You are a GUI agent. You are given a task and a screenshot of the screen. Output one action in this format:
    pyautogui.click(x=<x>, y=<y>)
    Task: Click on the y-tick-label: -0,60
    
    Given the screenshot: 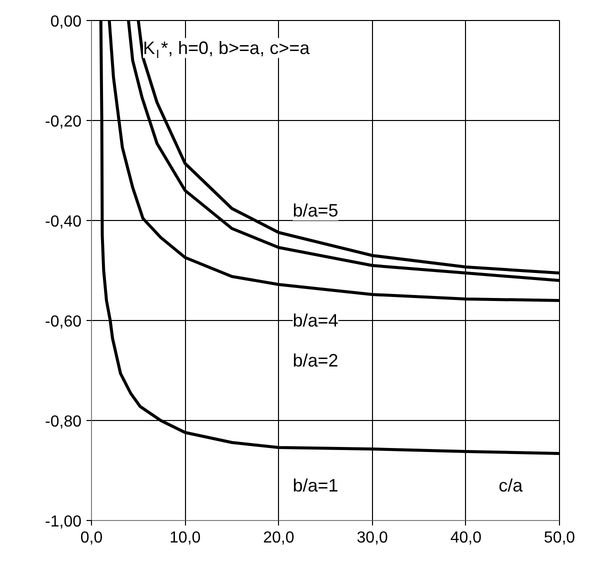 What is the action you would take?
    pyautogui.click(x=63, y=322)
    